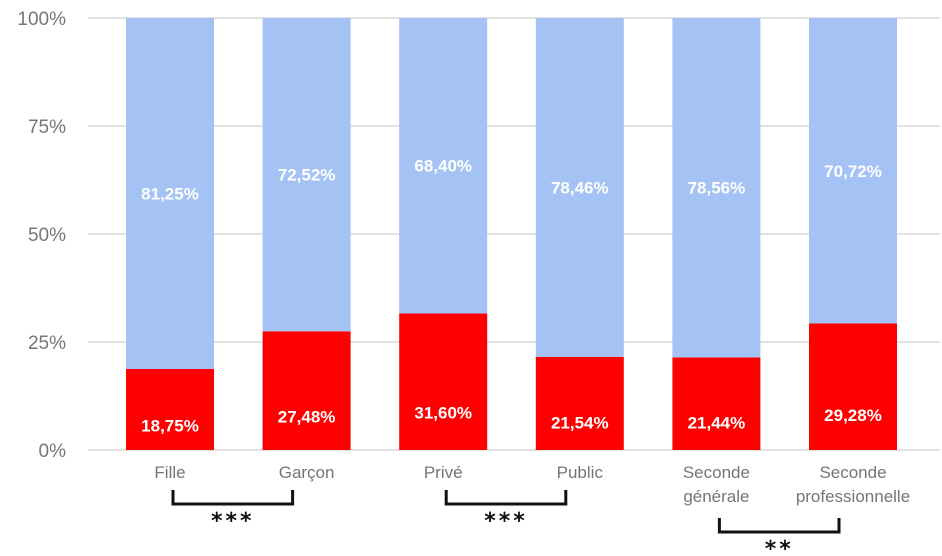  I want to click on data-label: 18,75%, so click(170, 425).